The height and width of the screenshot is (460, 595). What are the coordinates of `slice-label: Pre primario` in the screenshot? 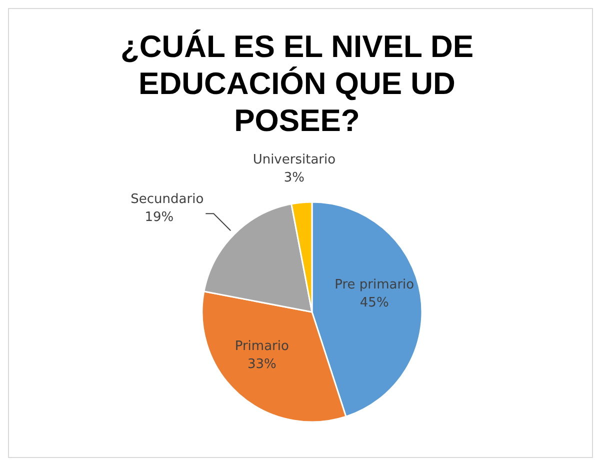 It's located at (374, 284).